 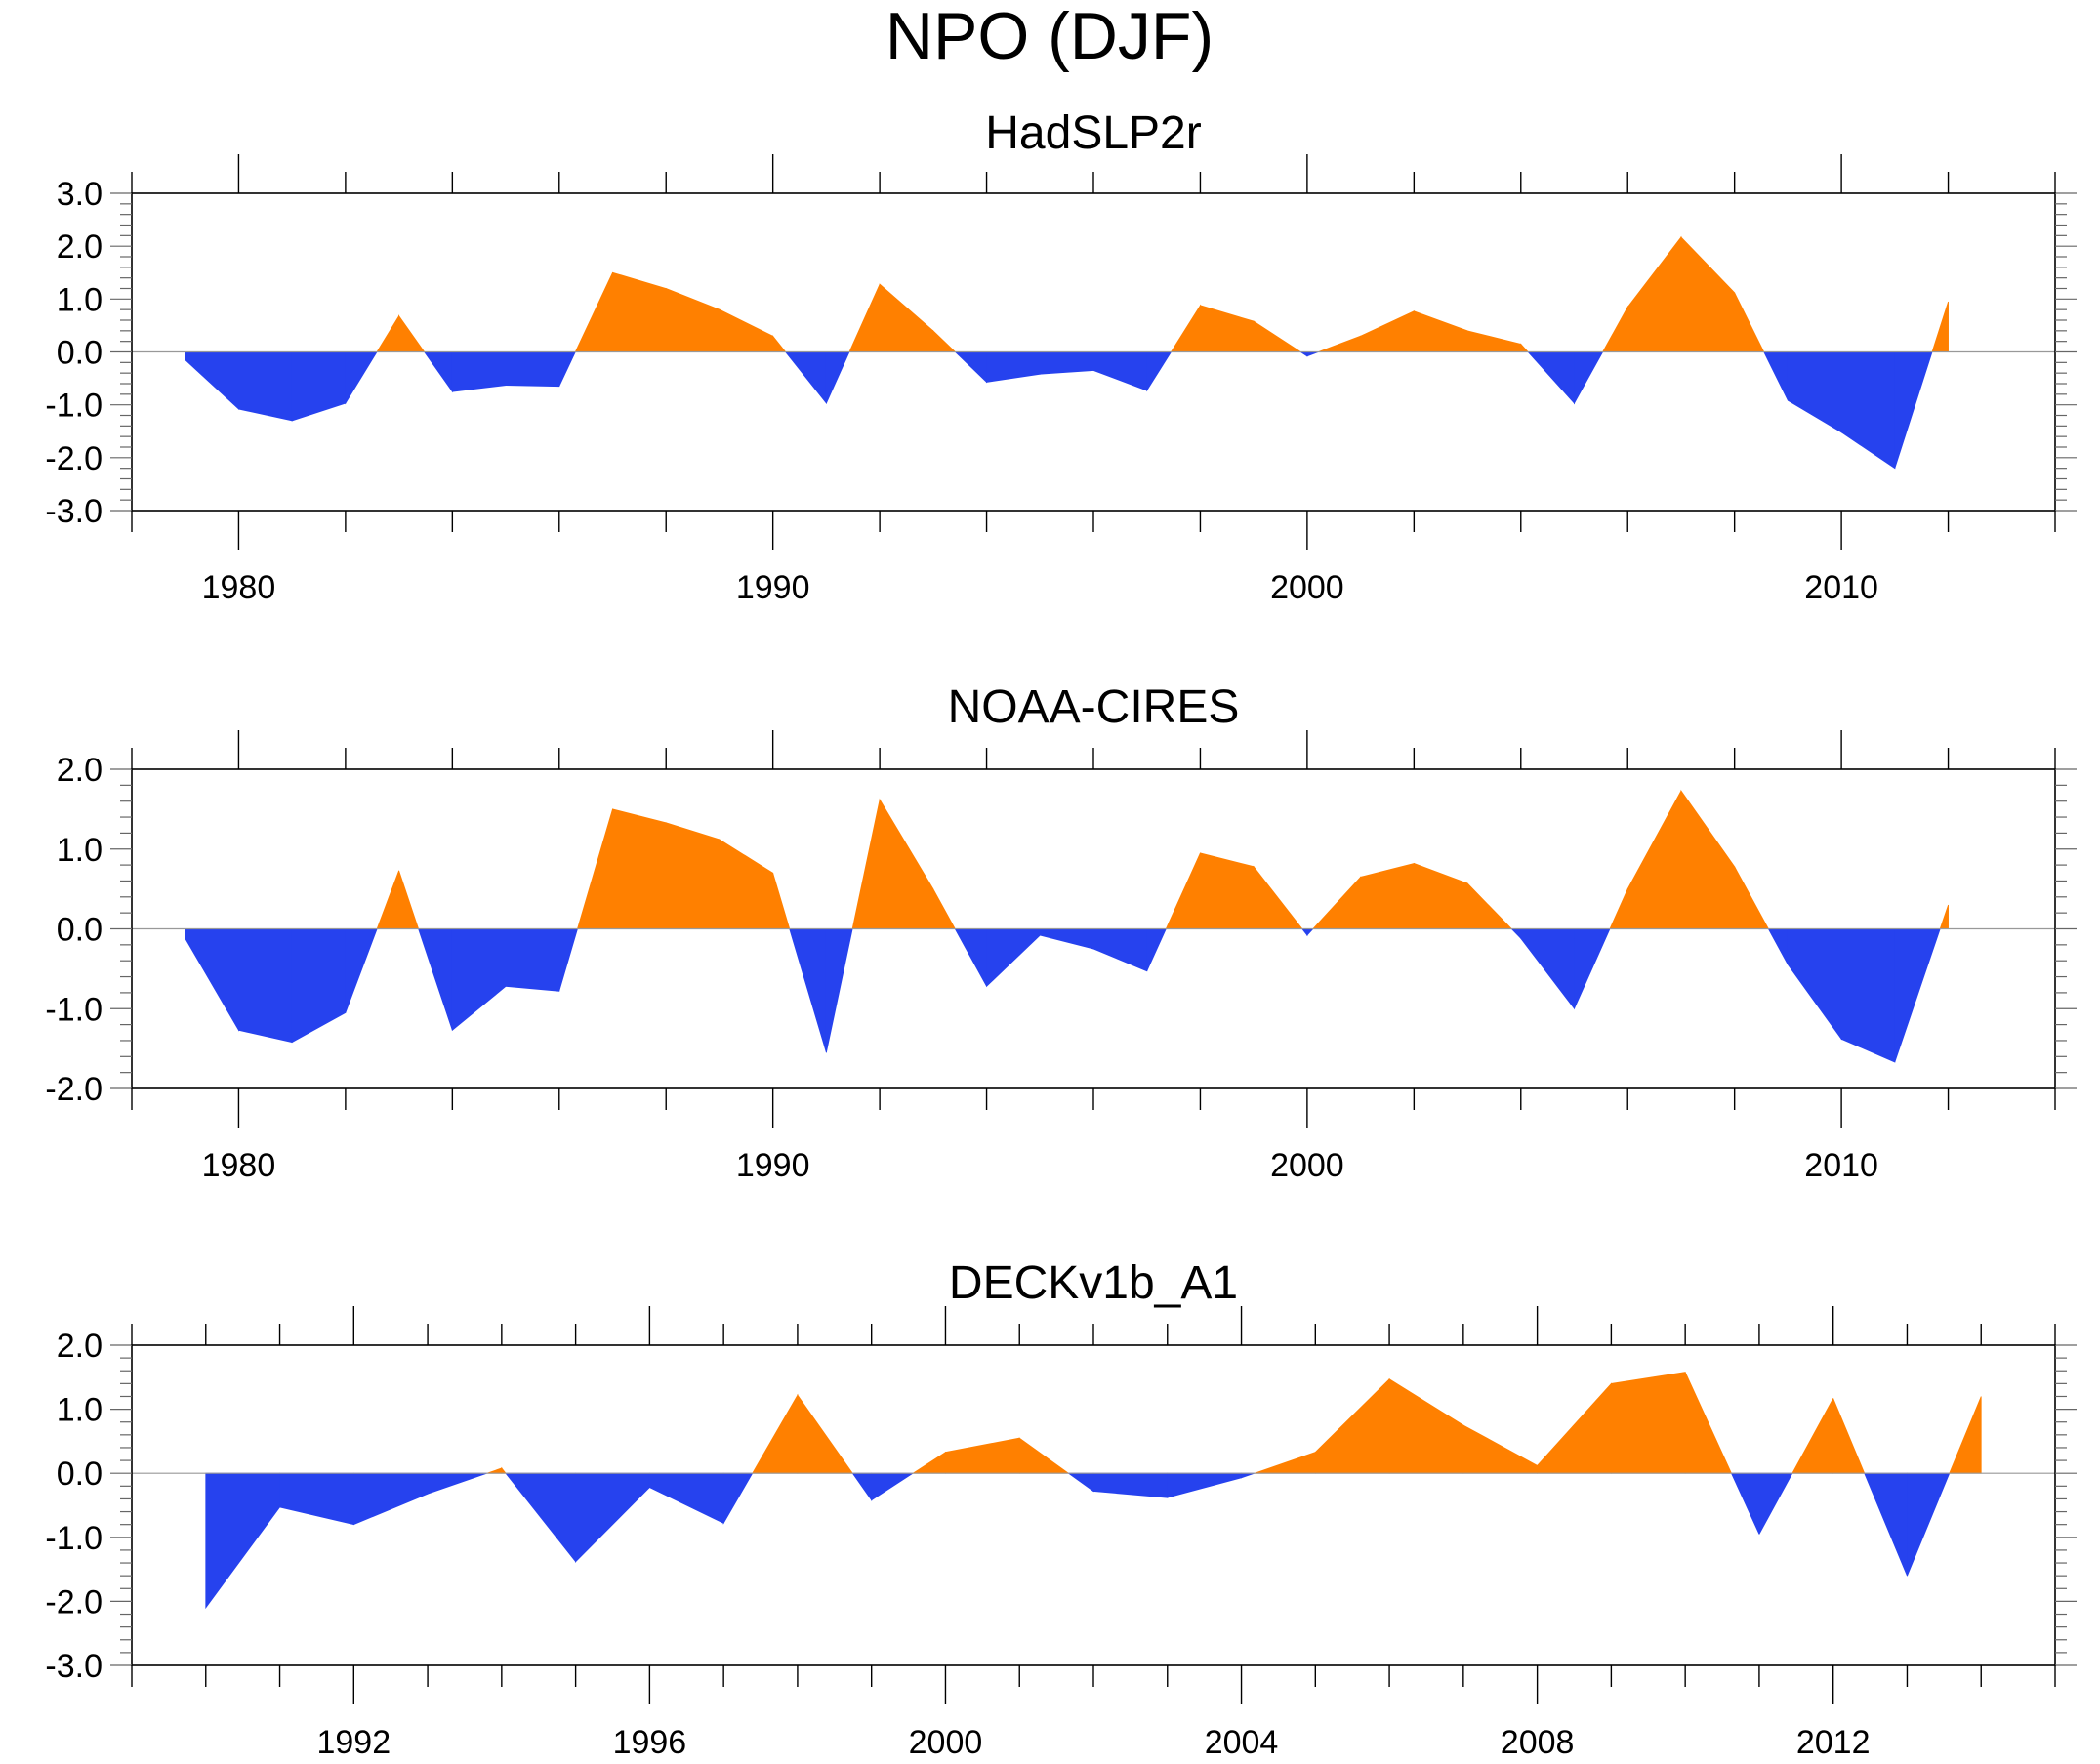 I want to click on y-tick-label: -3.0, so click(x=74, y=1666).